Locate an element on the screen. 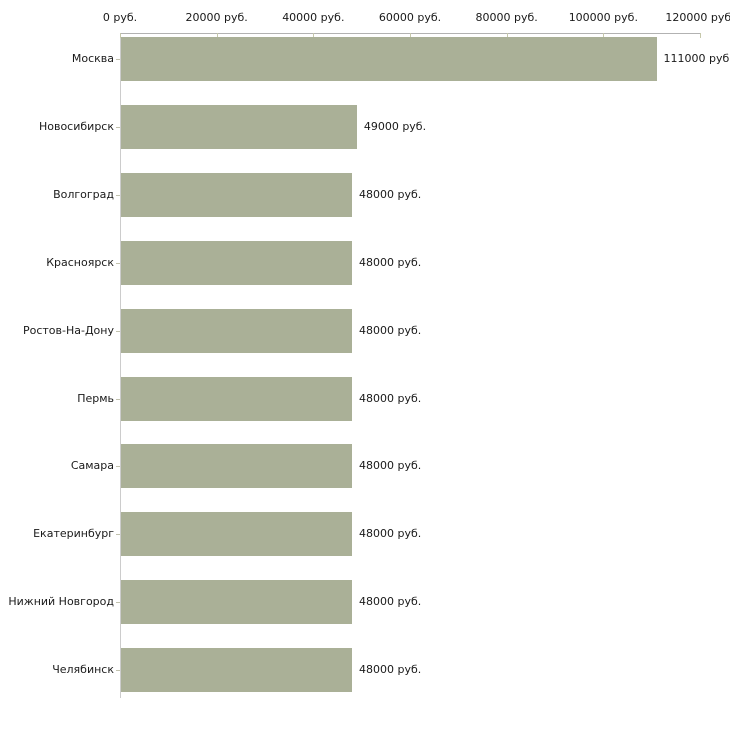 This screenshot has height=730, width=730. x-axis-tick-label: 60000 руб. is located at coordinates (410, 17).